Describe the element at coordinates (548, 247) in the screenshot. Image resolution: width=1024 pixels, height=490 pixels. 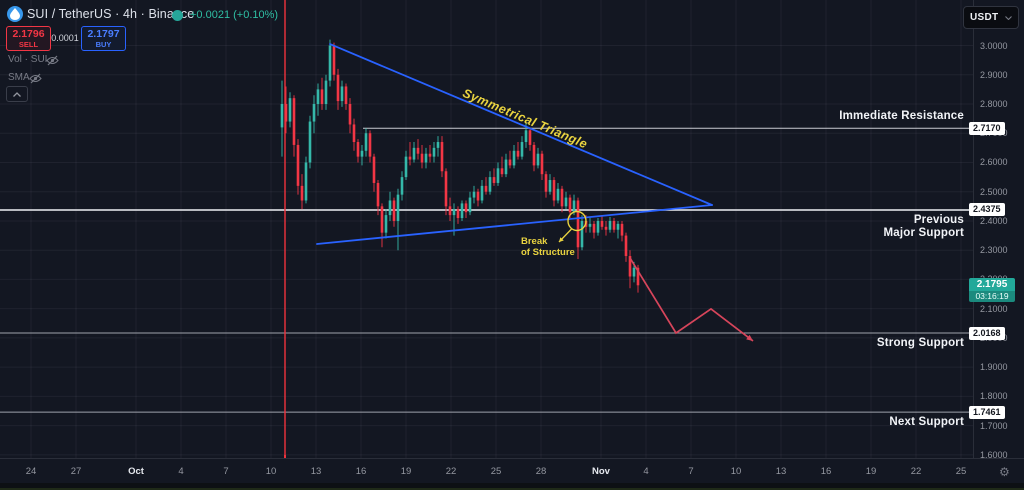
I see `break-of-structure-annotation: Break of Structure` at that location.